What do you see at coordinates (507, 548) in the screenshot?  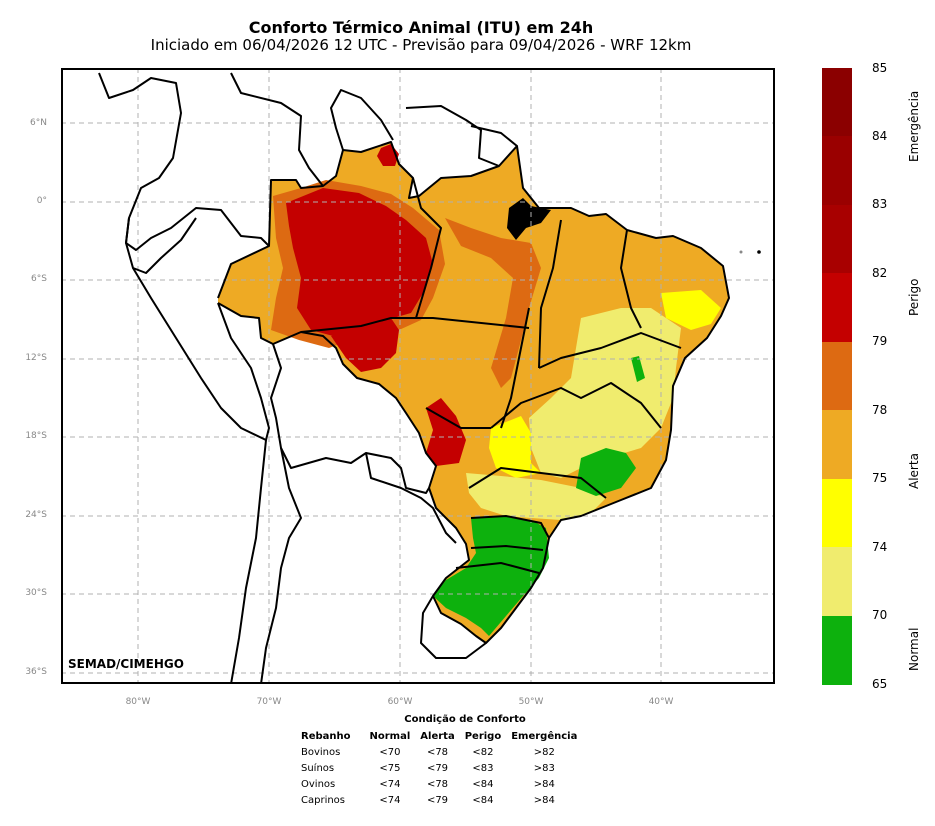 I see `state-line-sc` at bounding box center [507, 548].